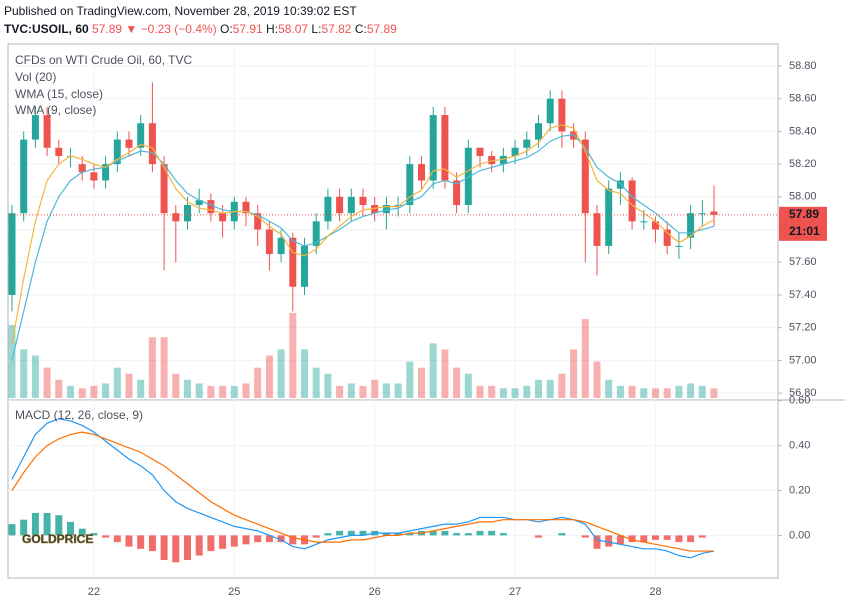 The image size is (845, 612). I want to click on y-tick-label: 58.80, so click(803, 66).